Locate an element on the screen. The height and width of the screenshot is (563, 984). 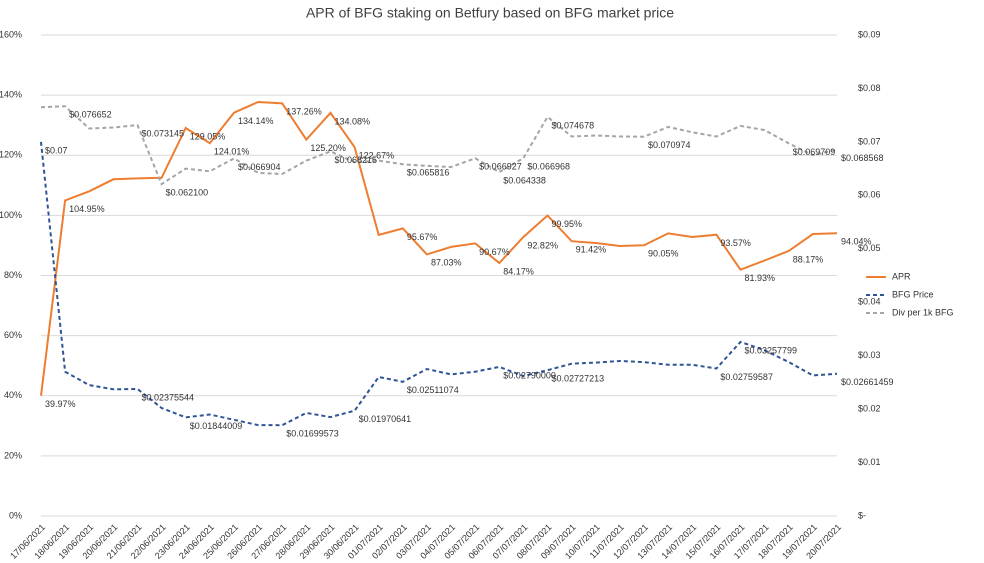
data-label: 124.01% is located at coordinates (232, 152).